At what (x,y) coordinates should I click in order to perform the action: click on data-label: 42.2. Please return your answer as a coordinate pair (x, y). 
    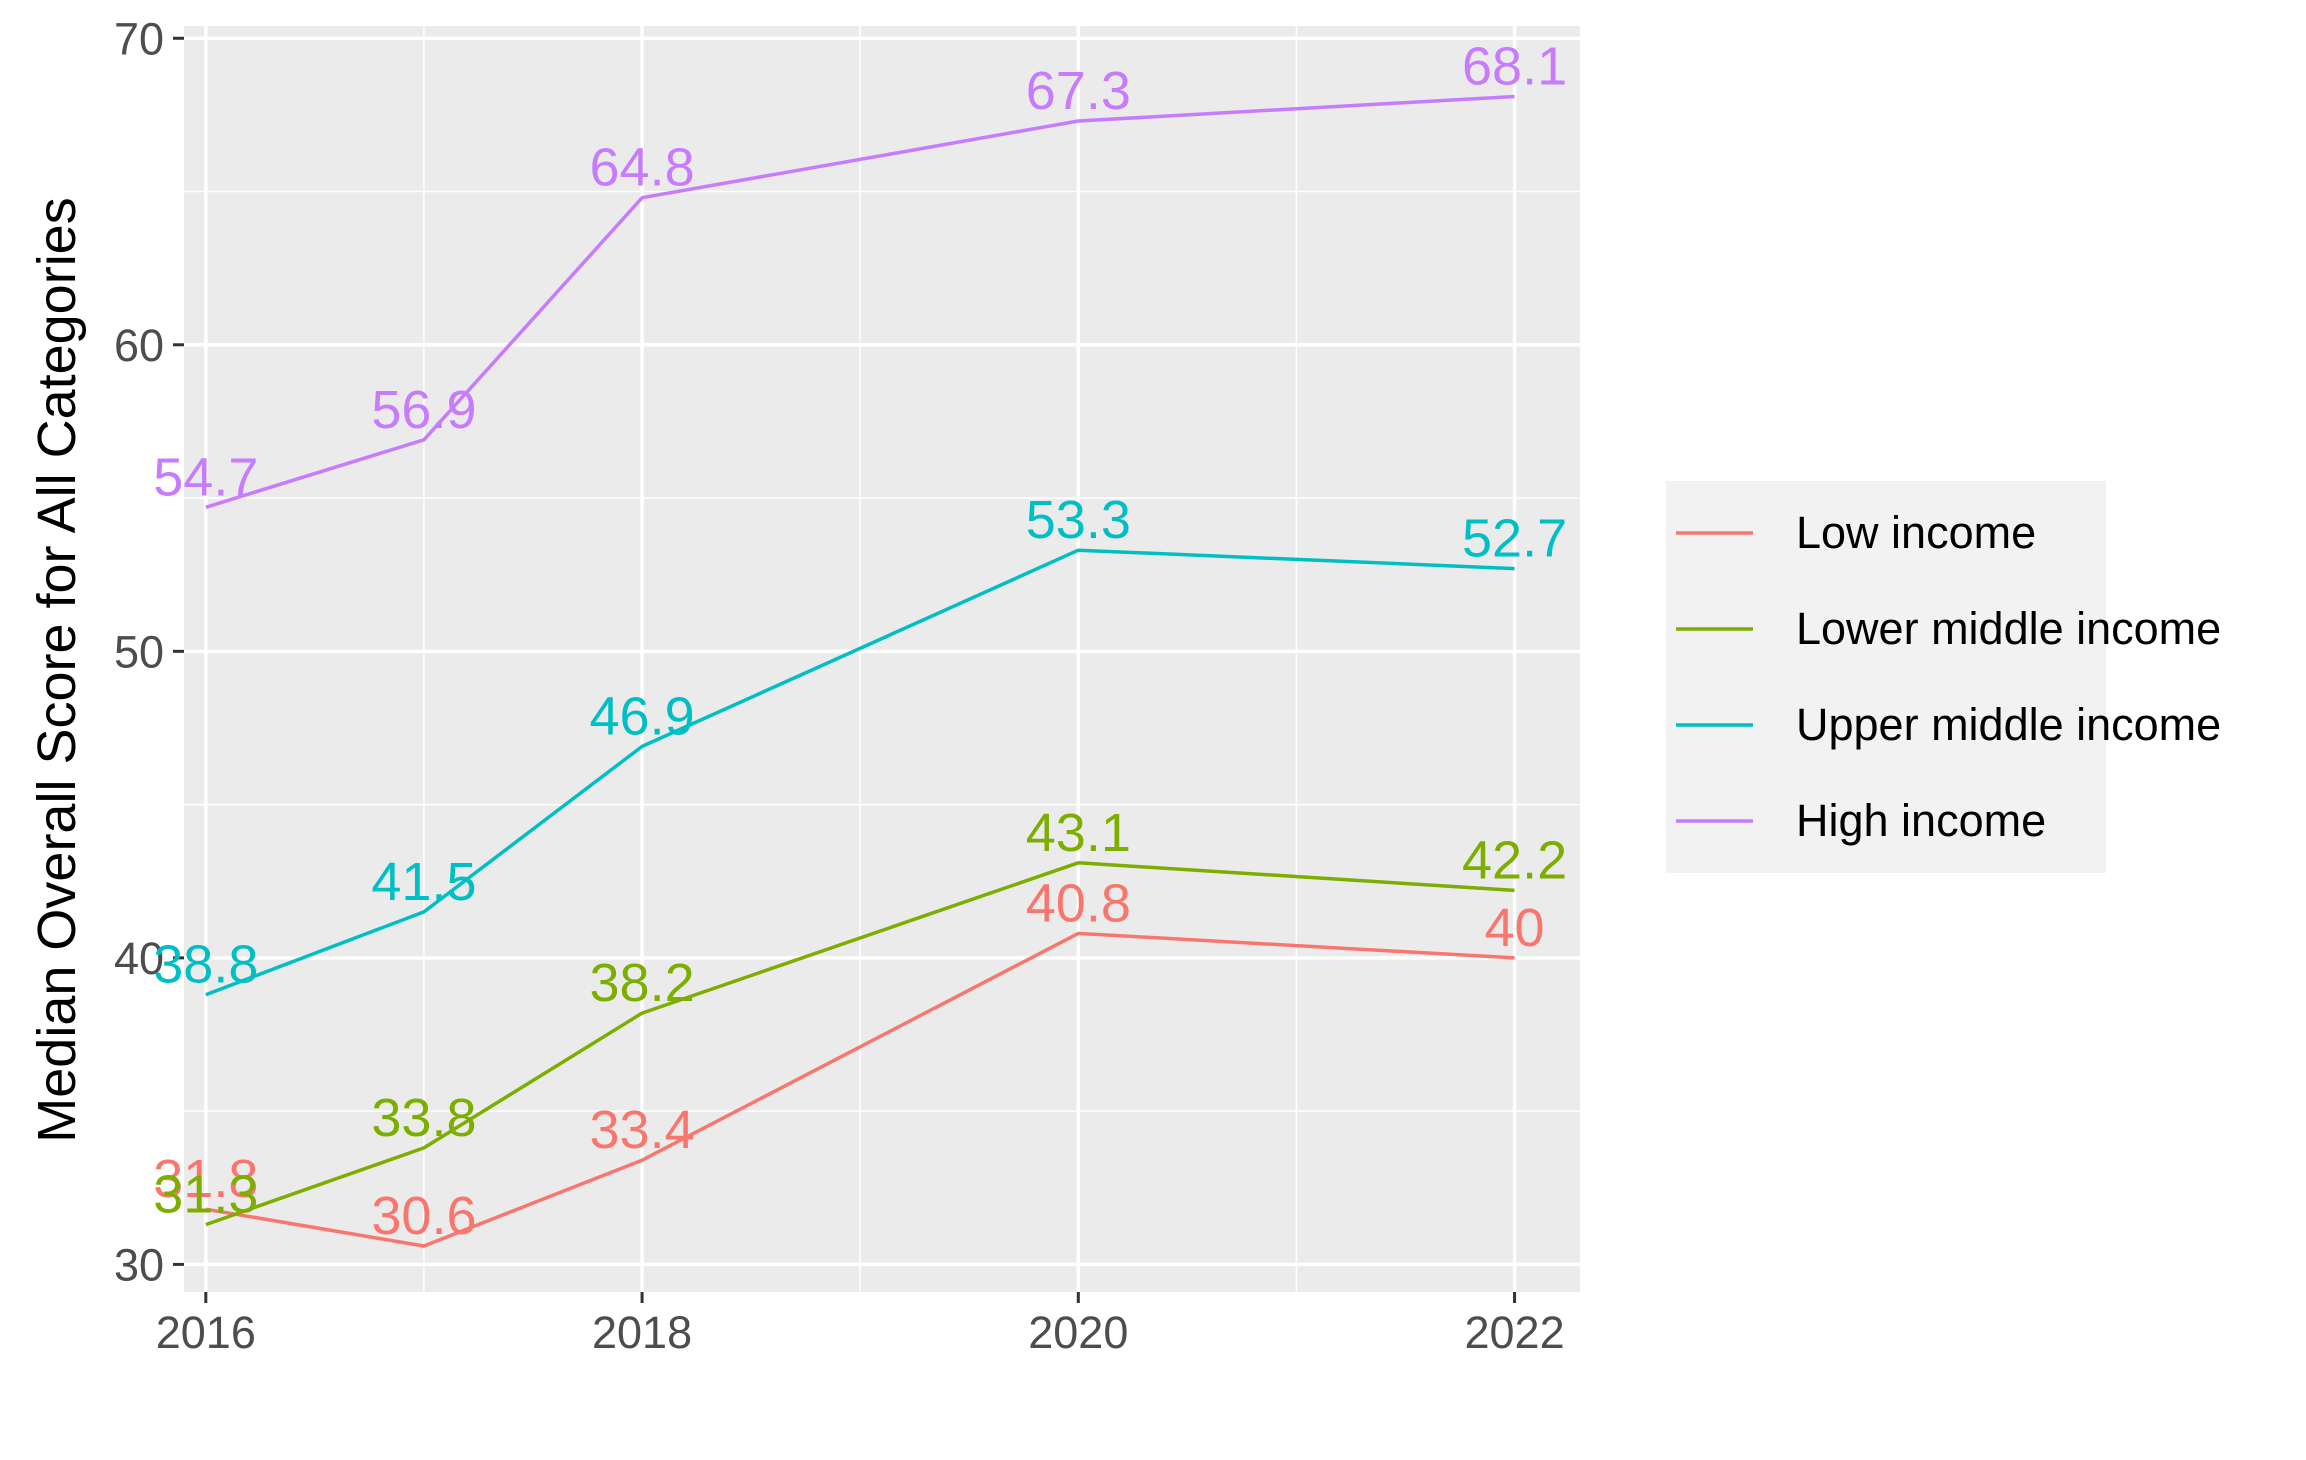
    Looking at the image, I should click on (1514, 860).